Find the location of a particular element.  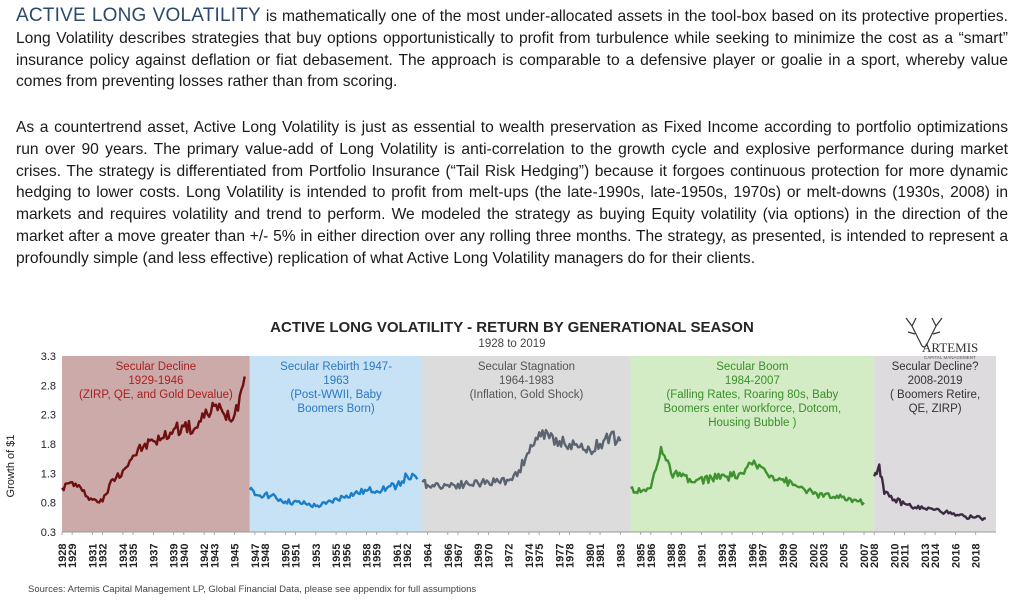

x-tick-label: 1945 is located at coordinates (236, 556).